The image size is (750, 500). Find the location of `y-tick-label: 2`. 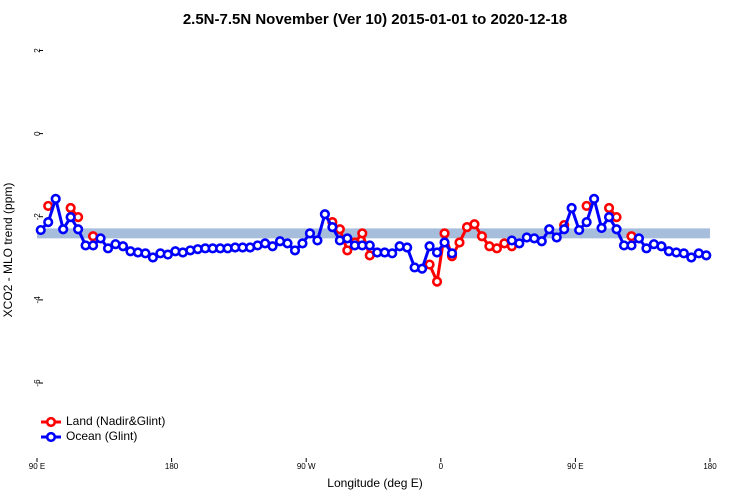

y-tick-label: 2 is located at coordinates (37, 50).